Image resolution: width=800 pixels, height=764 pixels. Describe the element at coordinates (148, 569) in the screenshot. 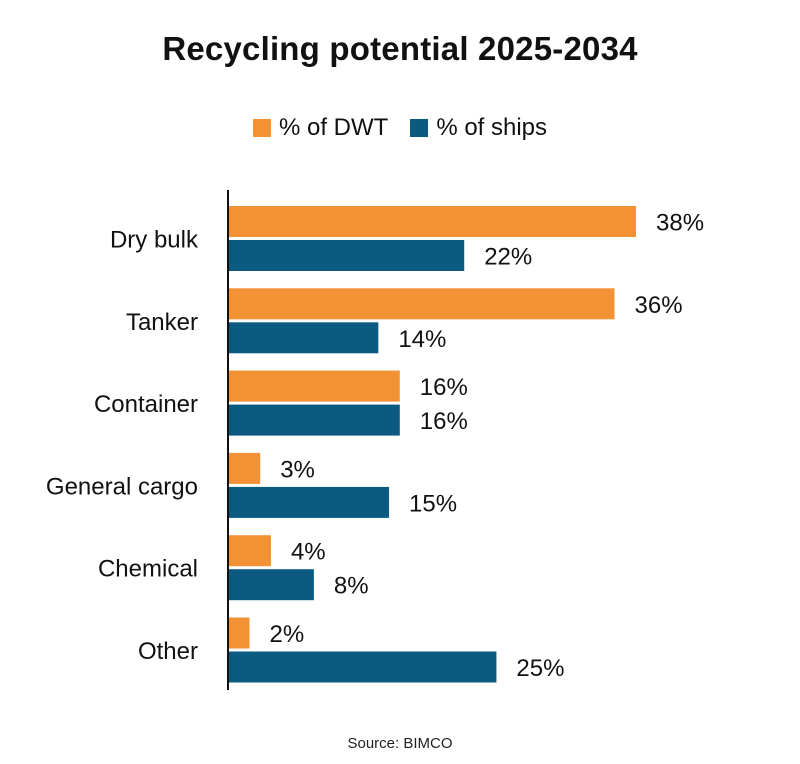

I see `category-label-chemical: Chemical` at that location.